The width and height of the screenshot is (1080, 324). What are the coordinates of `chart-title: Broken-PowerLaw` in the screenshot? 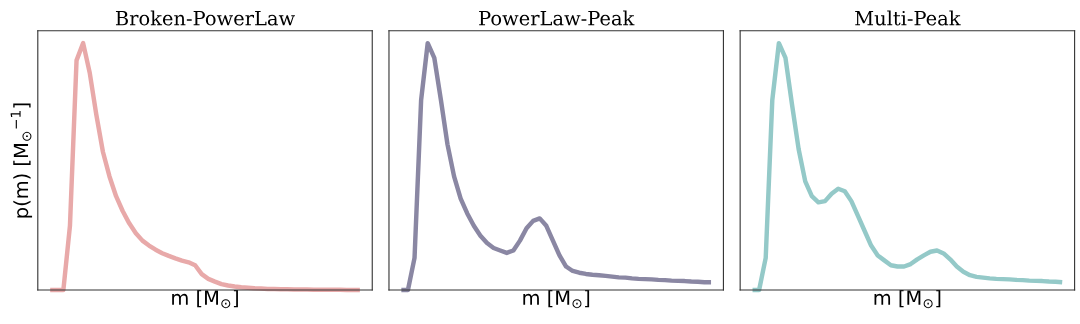 It's located at (205, 18).